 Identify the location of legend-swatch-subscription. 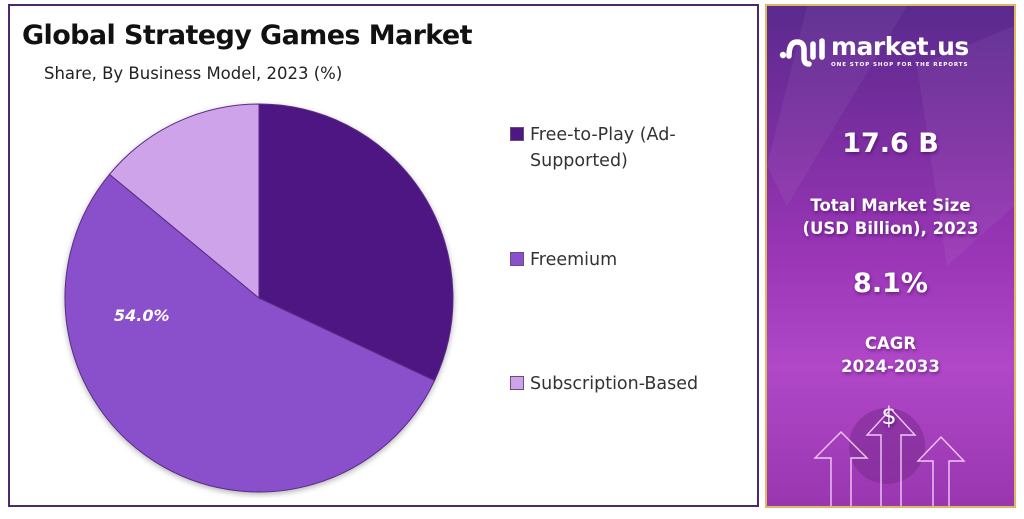
(517, 383).